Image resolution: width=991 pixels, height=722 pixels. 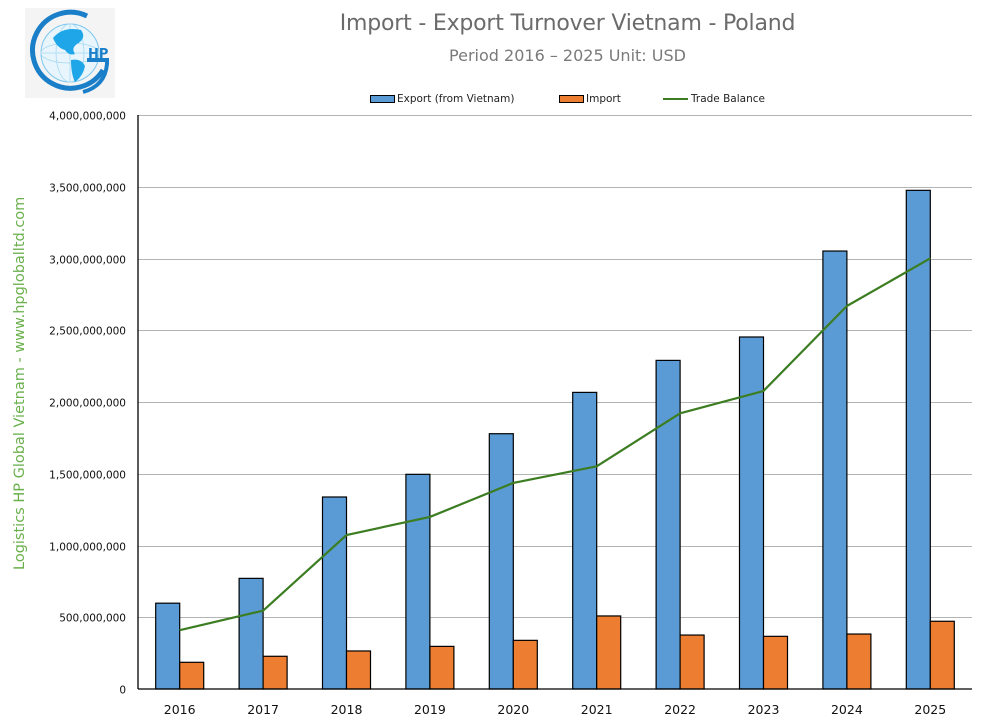 What do you see at coordinates (87, 332) in the screenshot?
I see `y-tick-label: 2,500,000,000` at bounding box center [87, 332].